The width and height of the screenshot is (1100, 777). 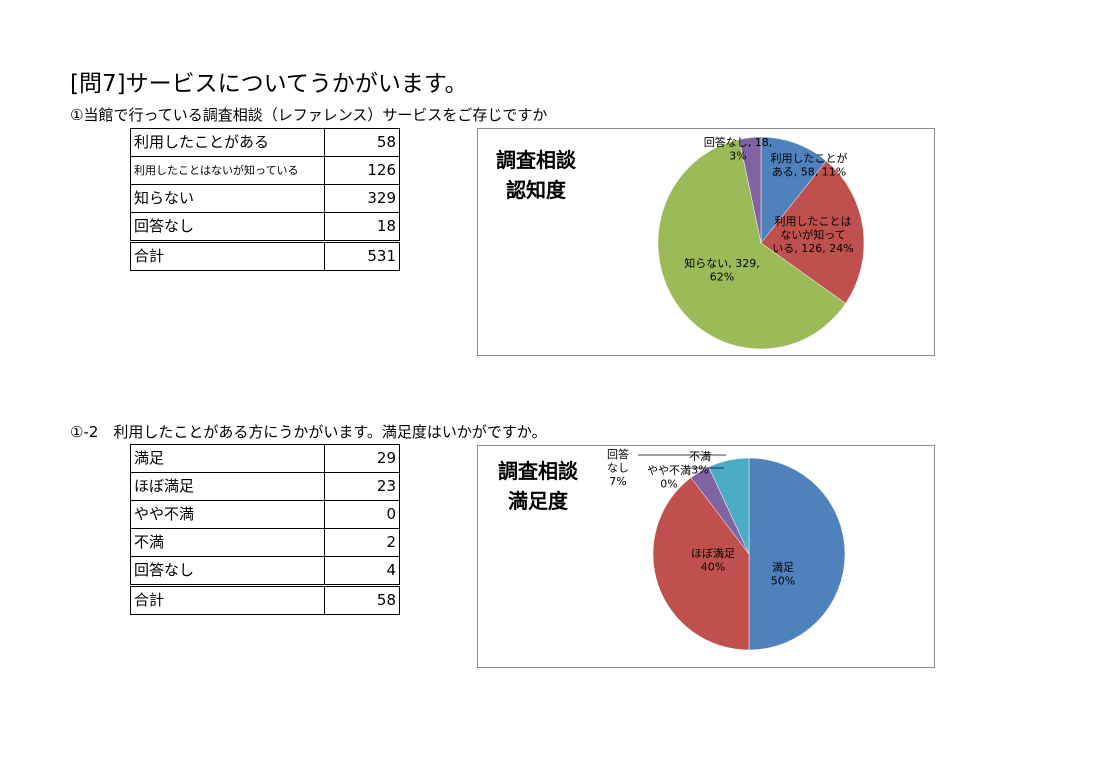 What do you see at coordinates (227, 170) in the screenshot?
I see `row-label: 利用したことはないが知っている` at bounding box center [227, 170].